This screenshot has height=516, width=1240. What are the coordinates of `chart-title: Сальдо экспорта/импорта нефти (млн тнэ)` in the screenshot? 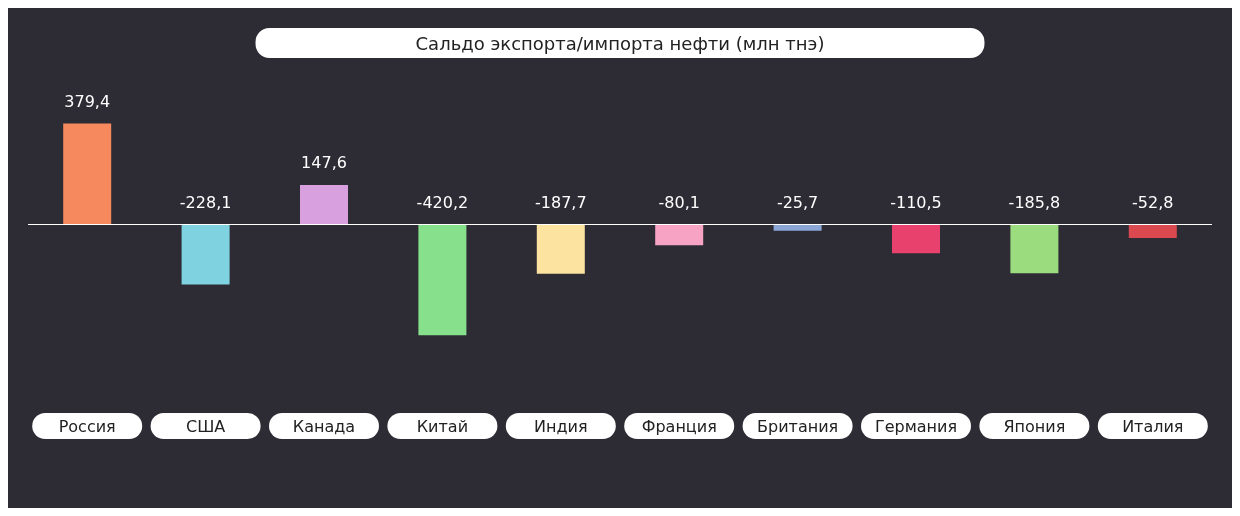 It's located at (620, 43).